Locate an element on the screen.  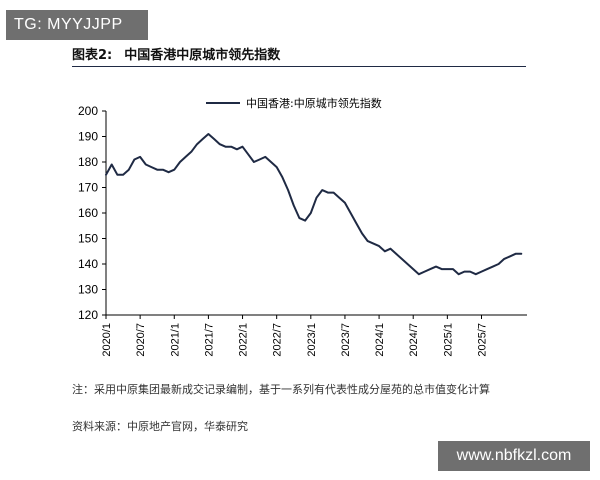
figure-title-text: 中国香港中原城市领先指数 is located at coordinates (202, 55).